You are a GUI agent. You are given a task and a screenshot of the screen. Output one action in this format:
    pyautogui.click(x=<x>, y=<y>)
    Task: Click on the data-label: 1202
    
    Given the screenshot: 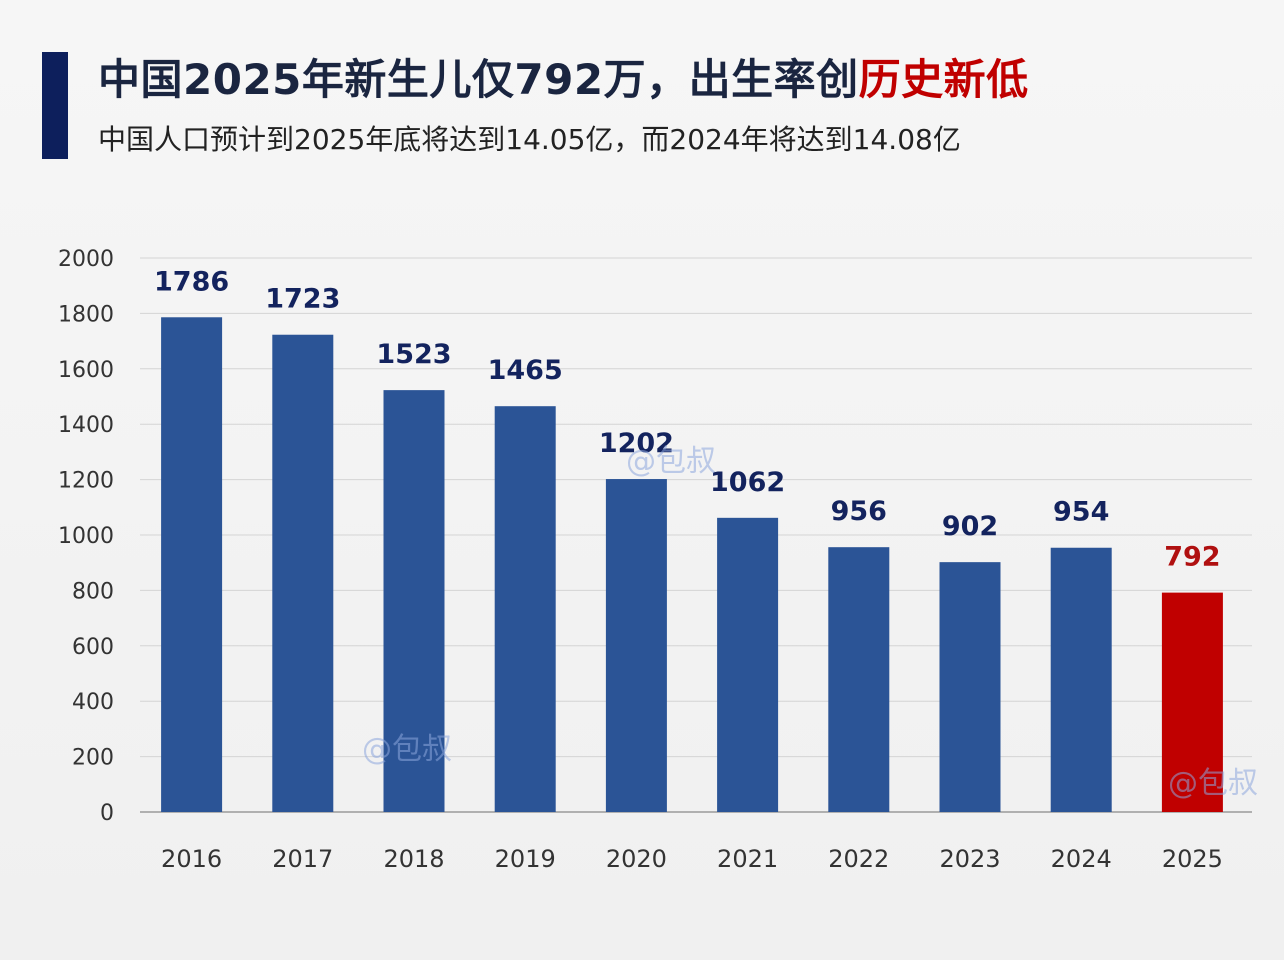 What is the action you would take?
    pyautogui.click(x=636, y=443)
    